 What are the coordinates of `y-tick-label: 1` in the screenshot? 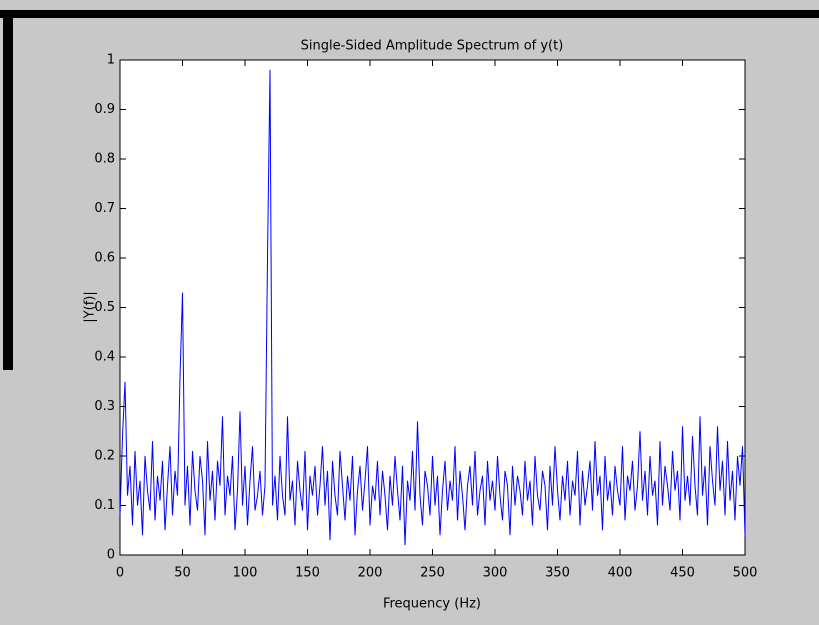 It's located at (111, 60).